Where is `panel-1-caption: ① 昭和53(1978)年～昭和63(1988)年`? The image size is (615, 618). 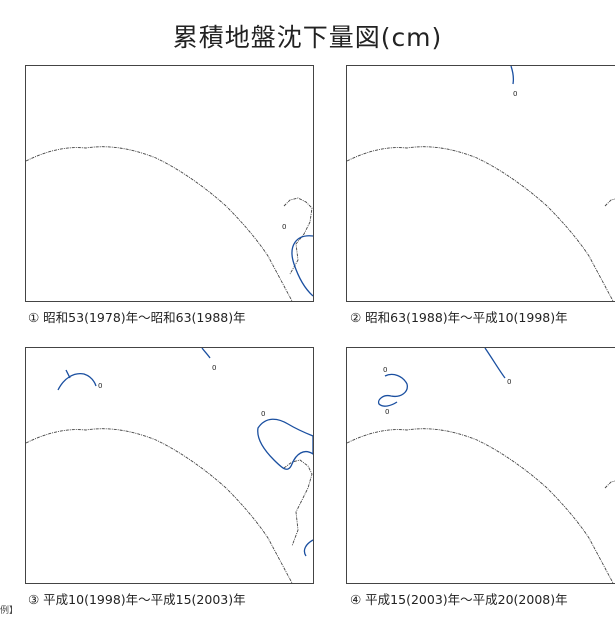
panel-1-caption: ① 昭和53(1978)年～昭和63(1988)年 is located at coordinates (137, 317).